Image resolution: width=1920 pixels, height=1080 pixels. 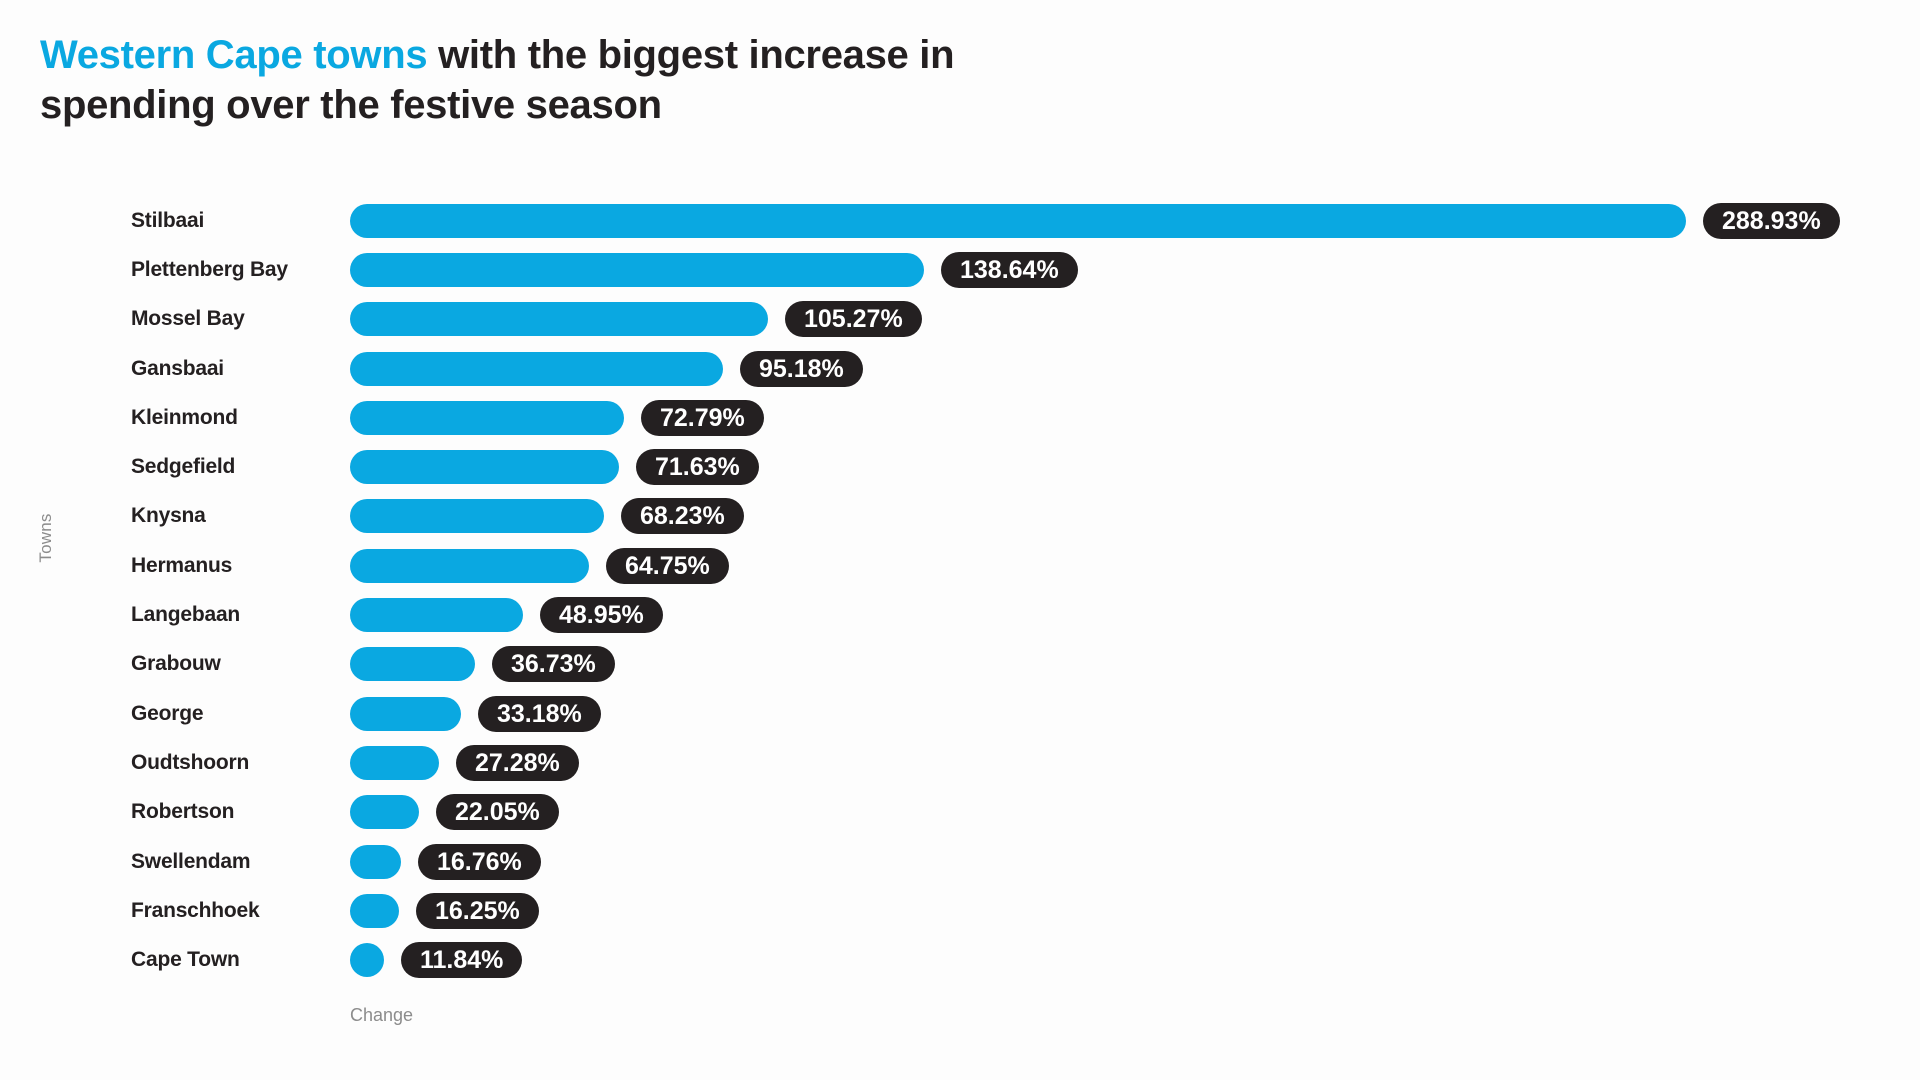 I want to click on value-badge: 95.18%, so click(x=801, y=368).